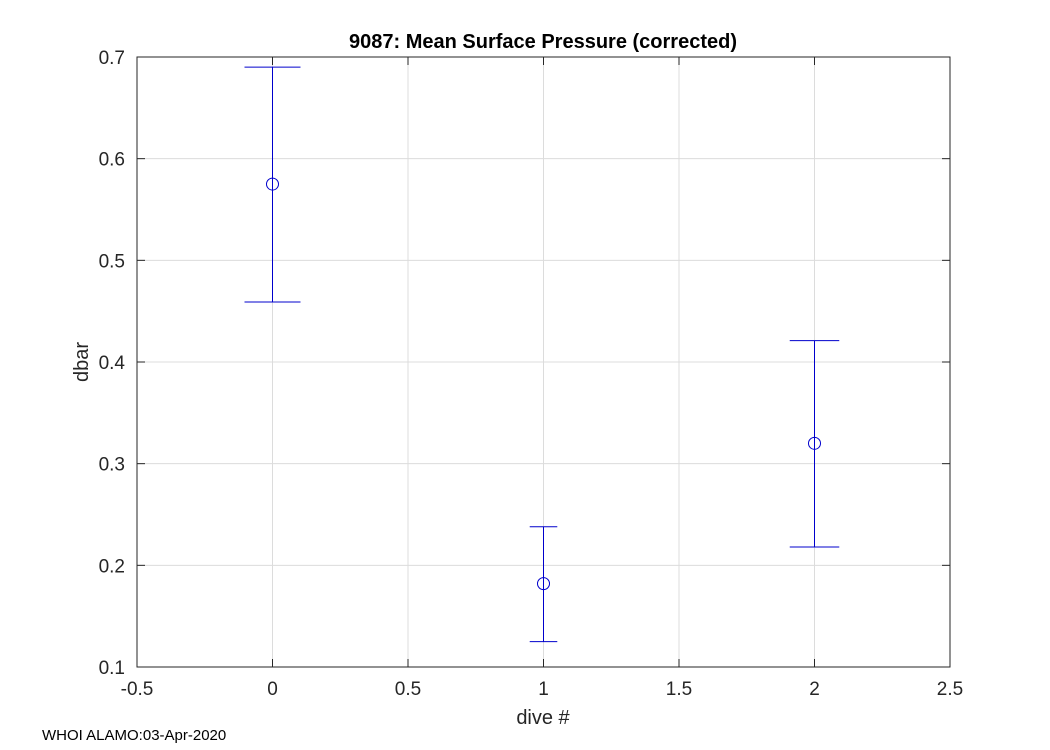  I want to click on x-tick-label: 2.5, so click(950, 689).